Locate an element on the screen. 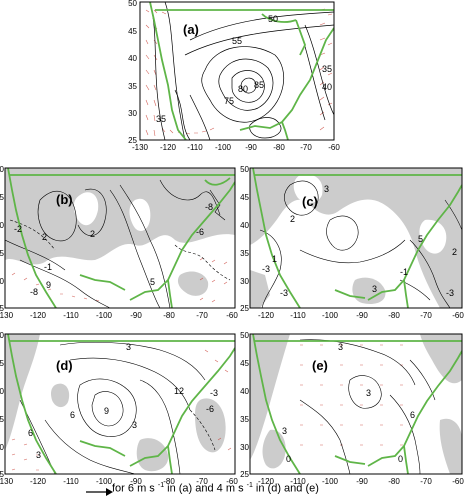 Image resolution: width=474 pixels, height=501 pixels. y-axis-e: 50 45 40 35 30 25 is located at coordinates (244, 405).